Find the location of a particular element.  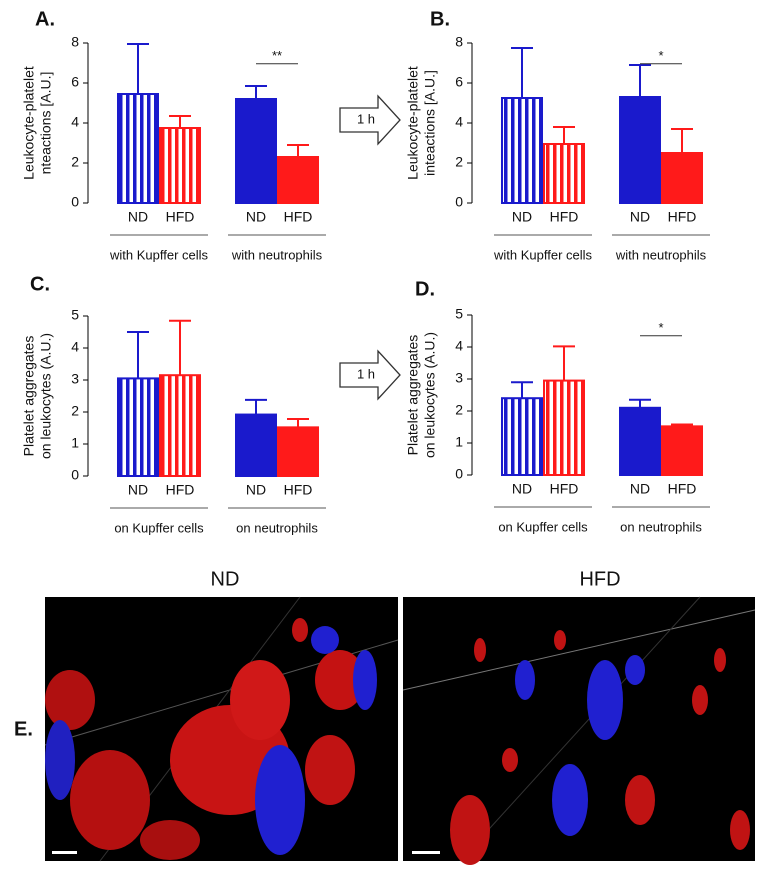

significance-label: ** is located at coordinates (277, 55).